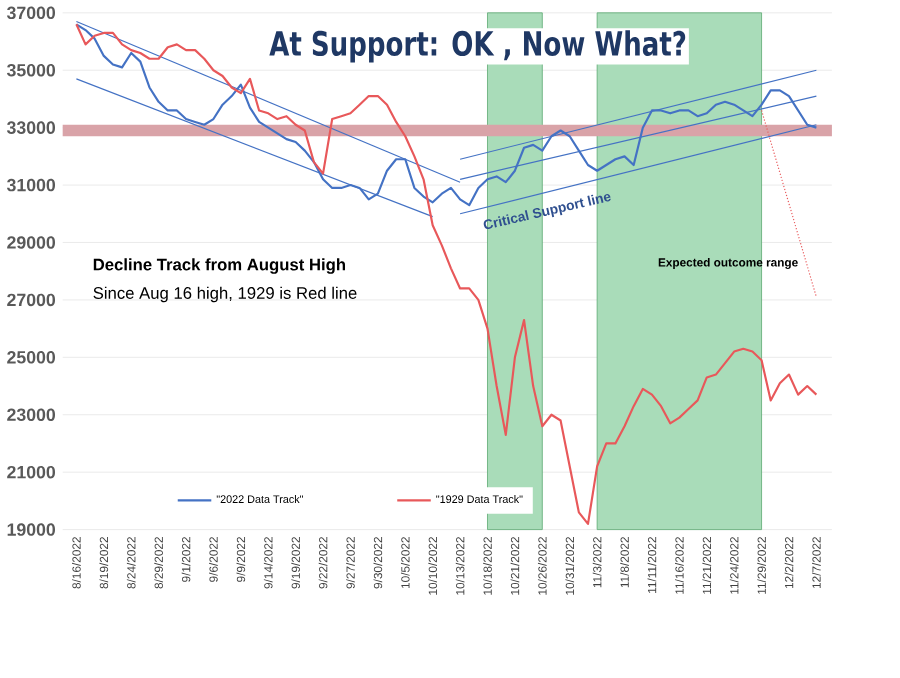  I want to click on y-tick-label: 23000, so click(31, 414).